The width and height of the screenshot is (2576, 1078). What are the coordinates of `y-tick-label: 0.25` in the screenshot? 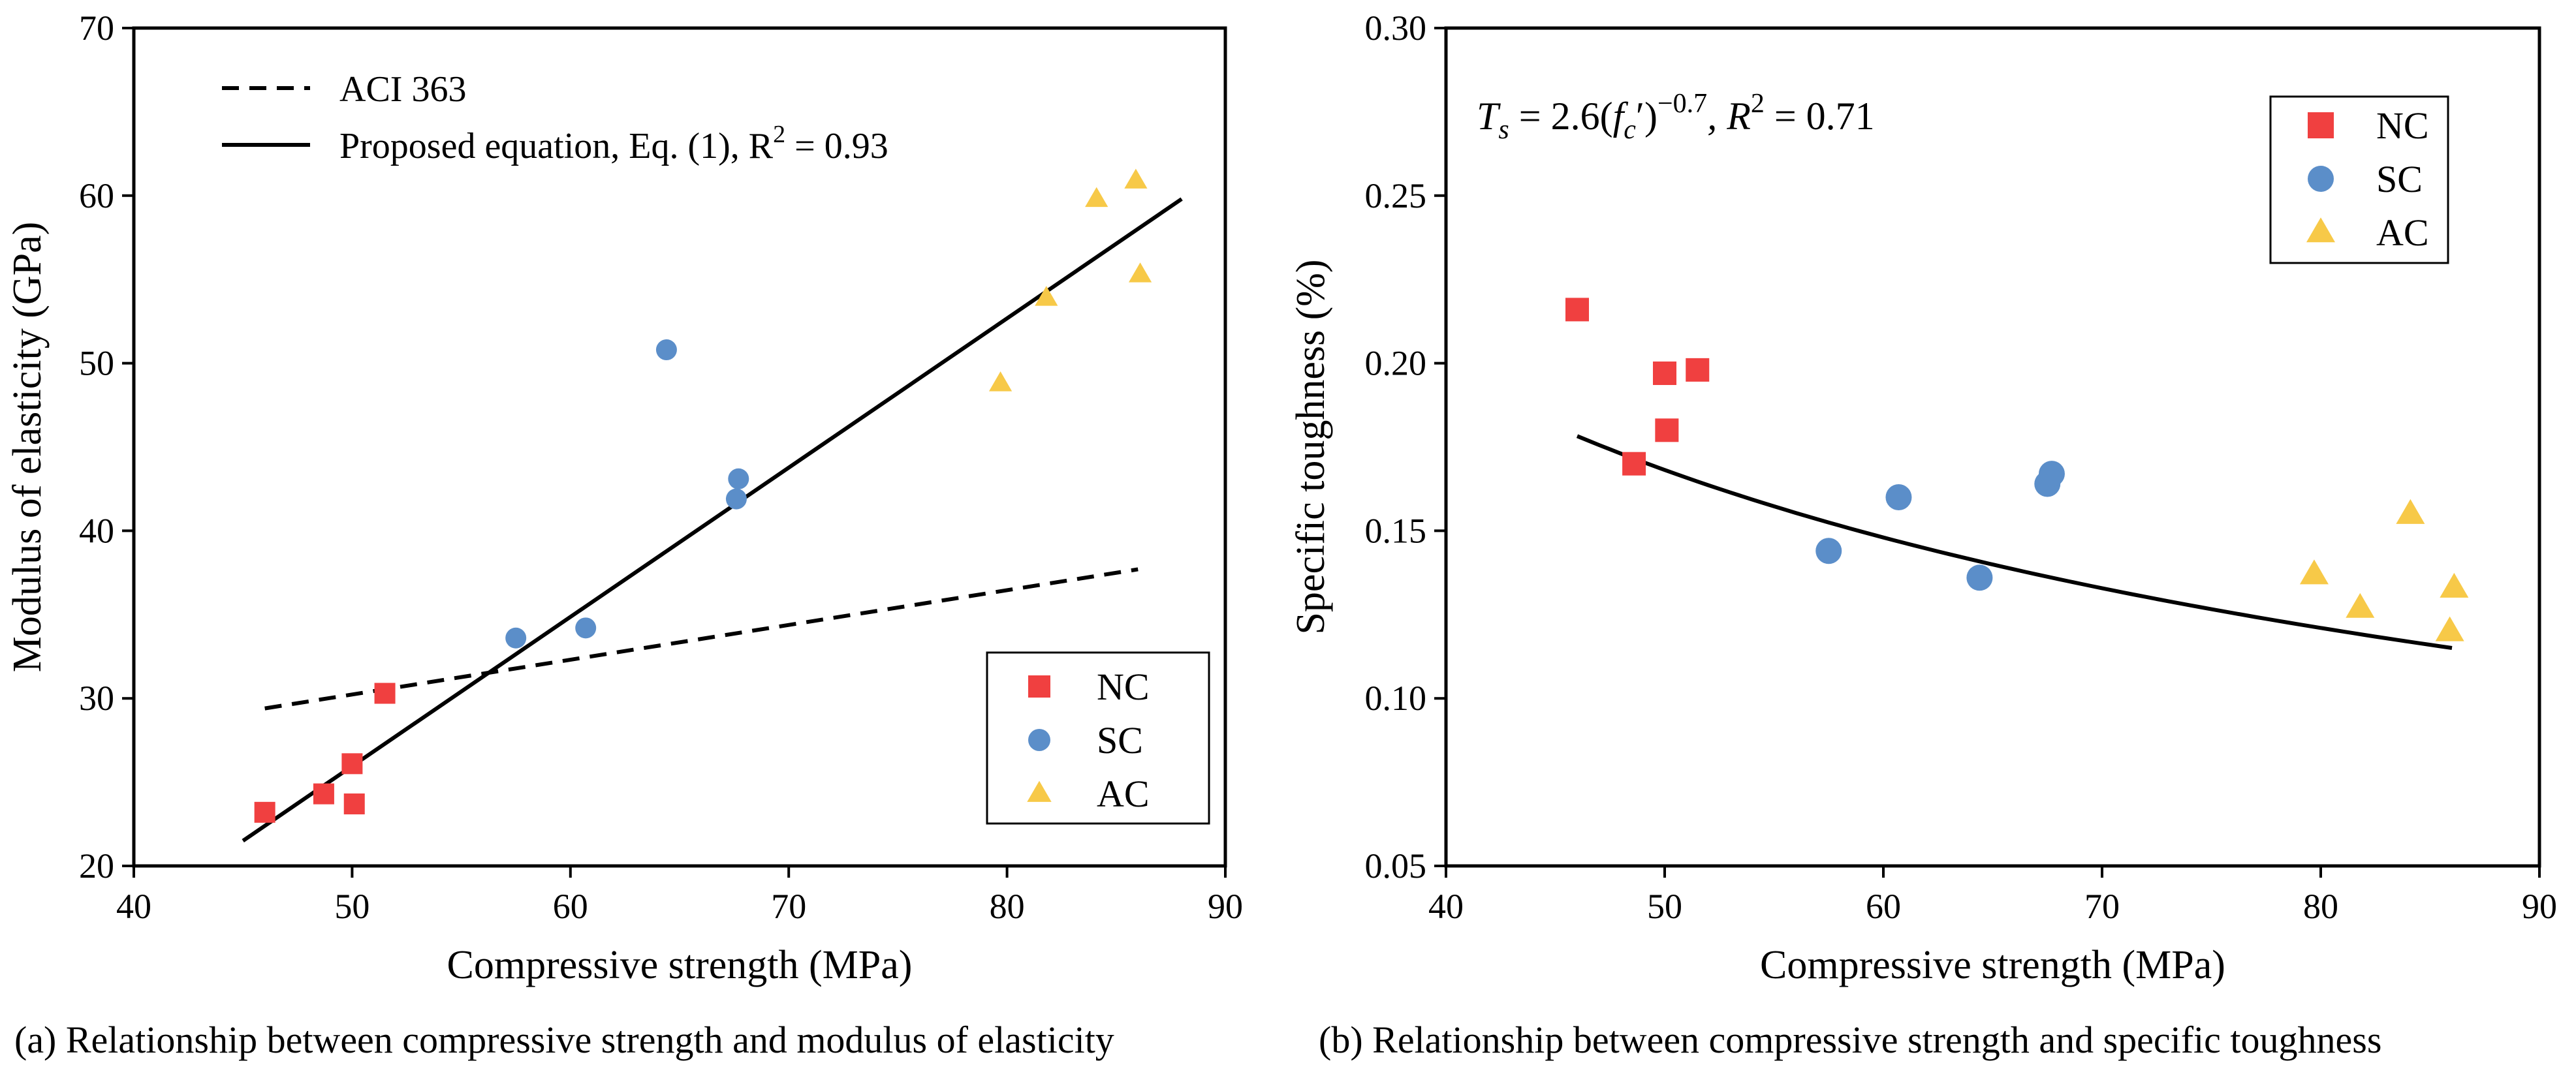 It's located at (1396, 196).